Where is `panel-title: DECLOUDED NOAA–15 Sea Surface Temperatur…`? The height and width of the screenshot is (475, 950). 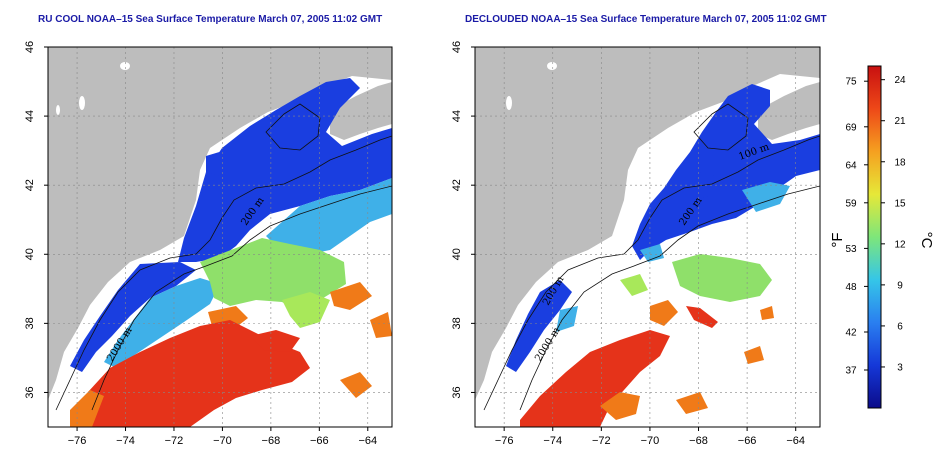 panel-title: DECLOUDED NOAA–15 Sea Surface Temperatur… is located at coordinates (646, 19).